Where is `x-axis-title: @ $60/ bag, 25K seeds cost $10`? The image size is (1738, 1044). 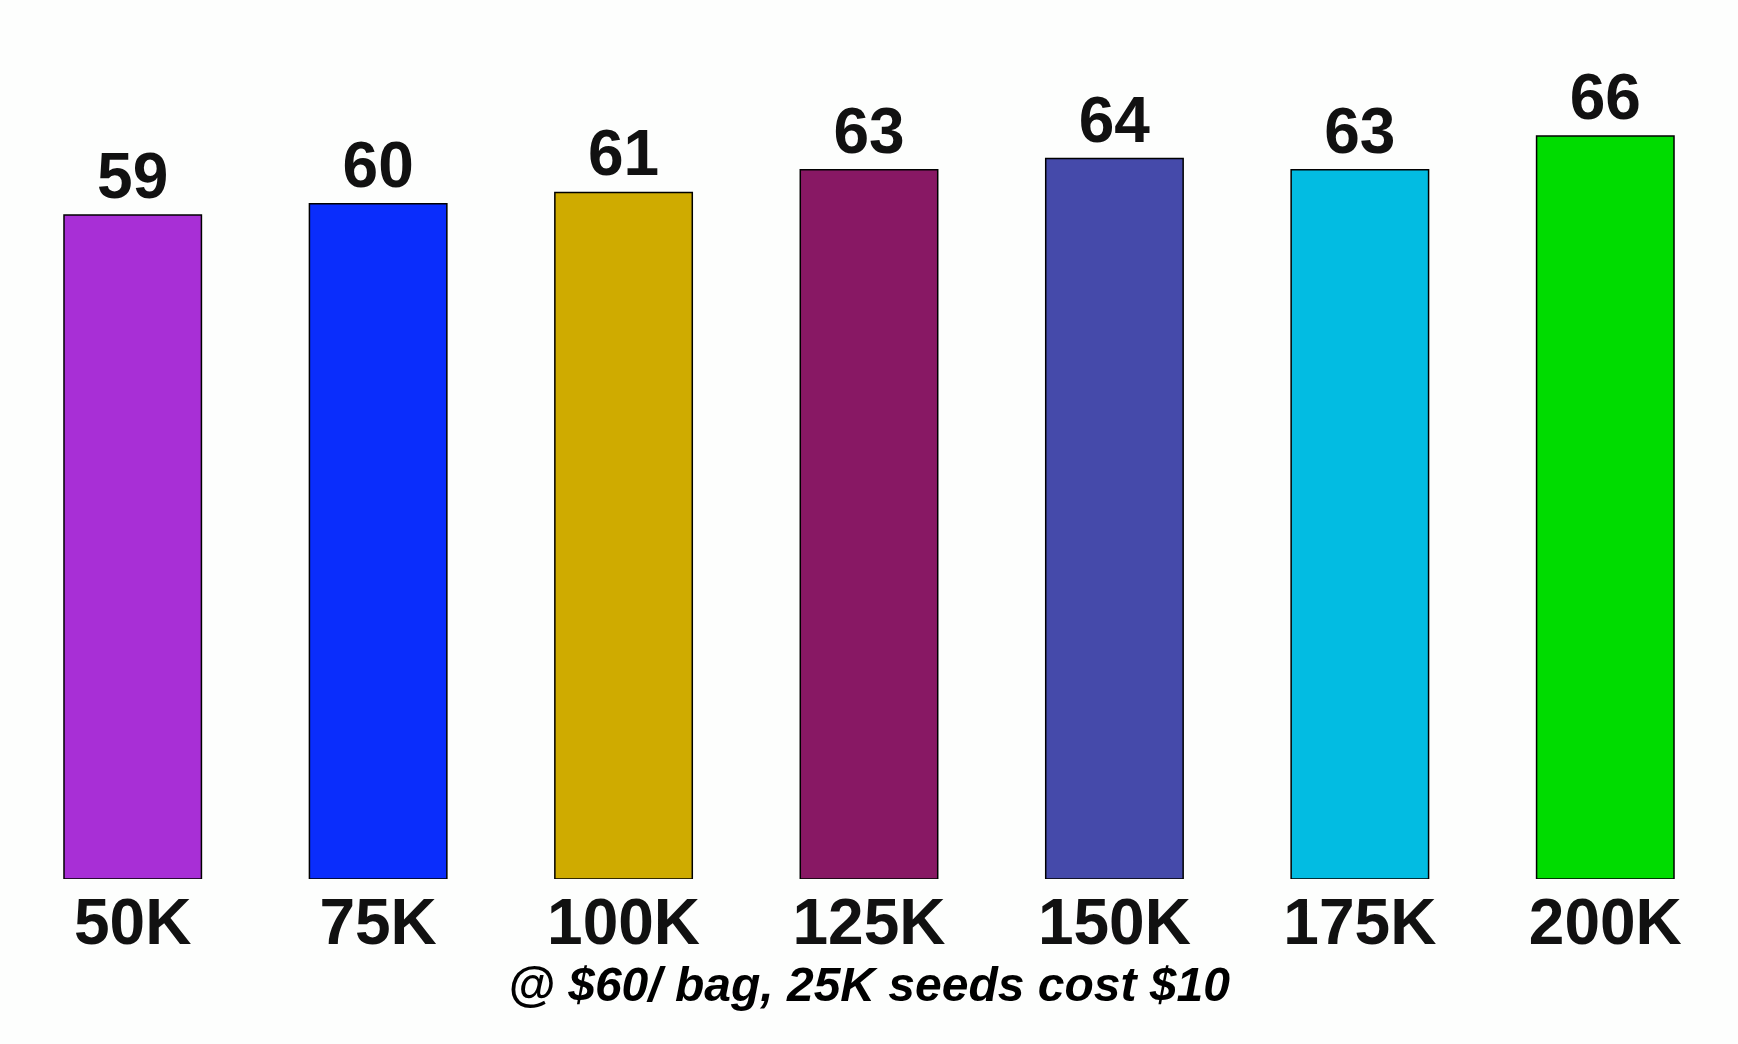 x-axis-title: @ $60/ bag, 25K seeds cost $10 is located at coordinates (869, 984).